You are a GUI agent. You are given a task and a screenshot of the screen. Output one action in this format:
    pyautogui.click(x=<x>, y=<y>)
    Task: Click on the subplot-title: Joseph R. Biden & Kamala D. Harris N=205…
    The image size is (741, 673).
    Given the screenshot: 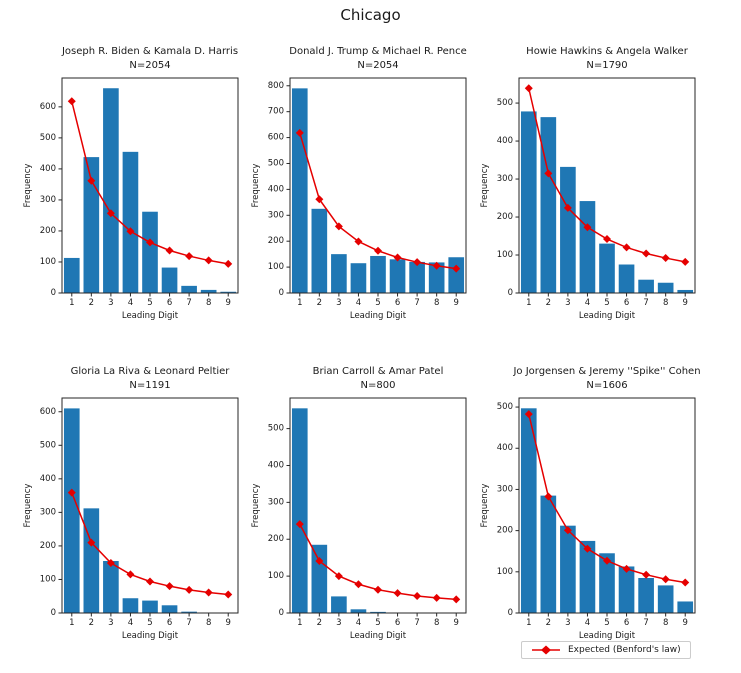 What is the action you would take?
    pyautogui.click(x=150, y=59)
    